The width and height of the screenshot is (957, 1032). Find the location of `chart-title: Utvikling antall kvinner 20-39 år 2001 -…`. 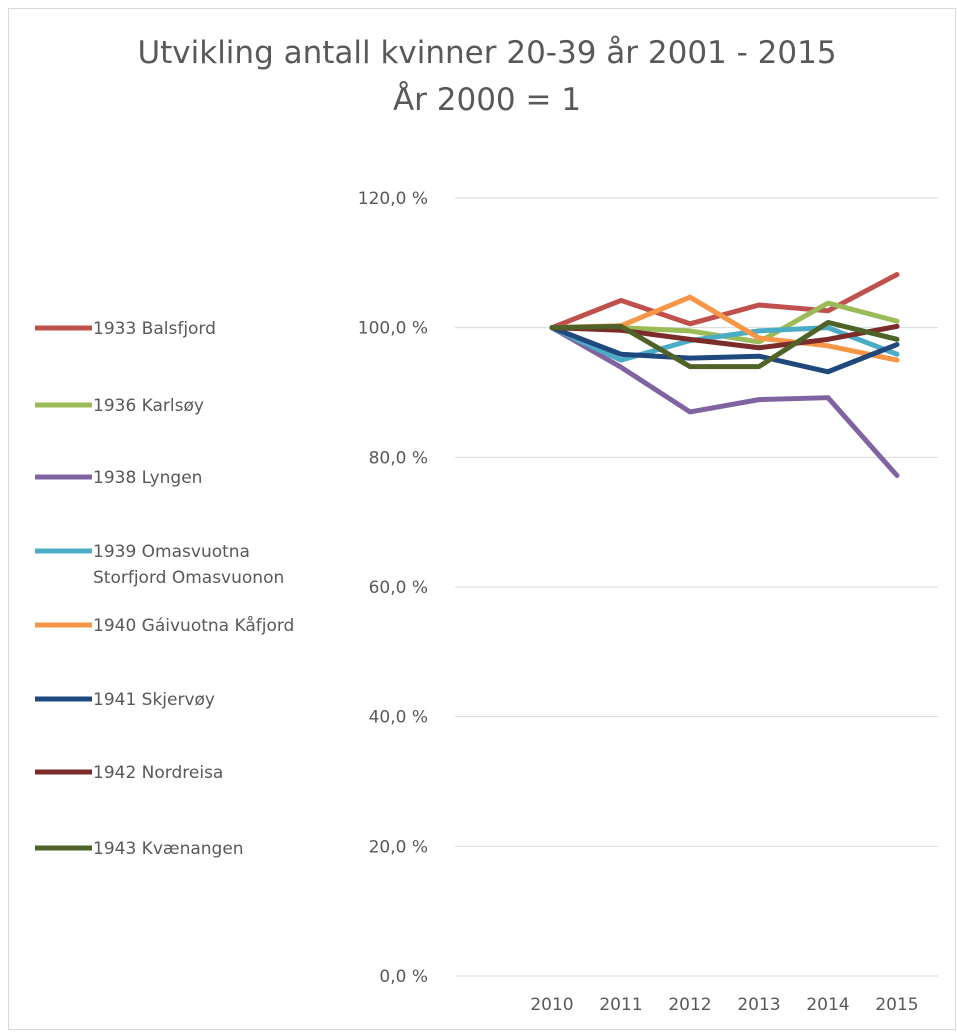

chart-title: Utvikling antall kvinner 20-39 år 2001 -… is located at coordinates (486, 53).